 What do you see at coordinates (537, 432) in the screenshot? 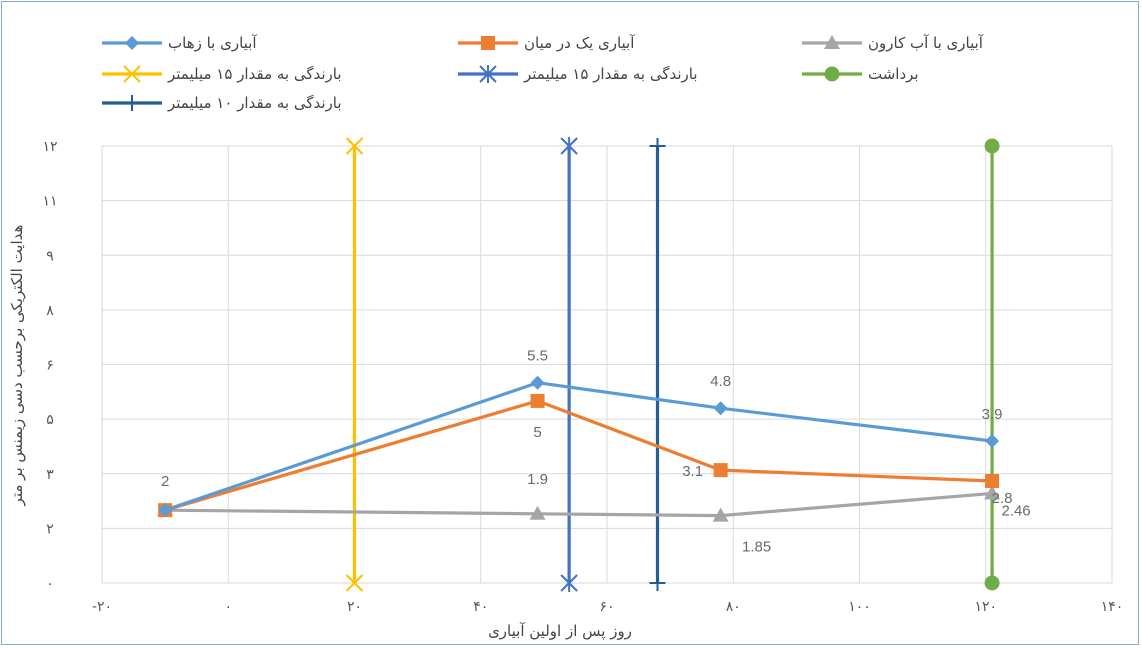
I see `data-label: 5` at bounding box center [537, 432].